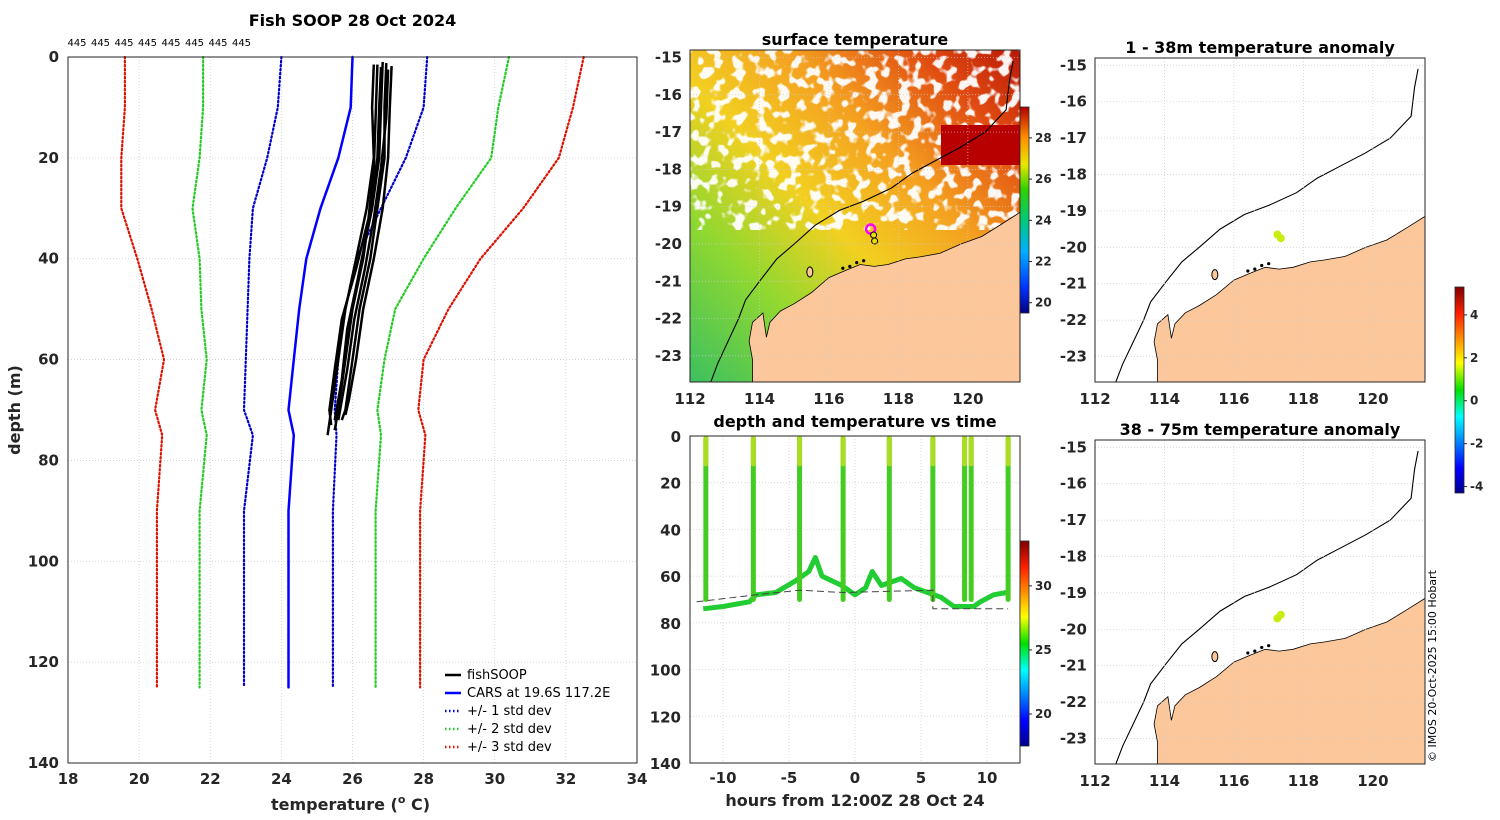 Image resolution: width=1500 pixels, height=820 pixels. I want to click on timeseries-ytick-label: 40, so click(670, 530).